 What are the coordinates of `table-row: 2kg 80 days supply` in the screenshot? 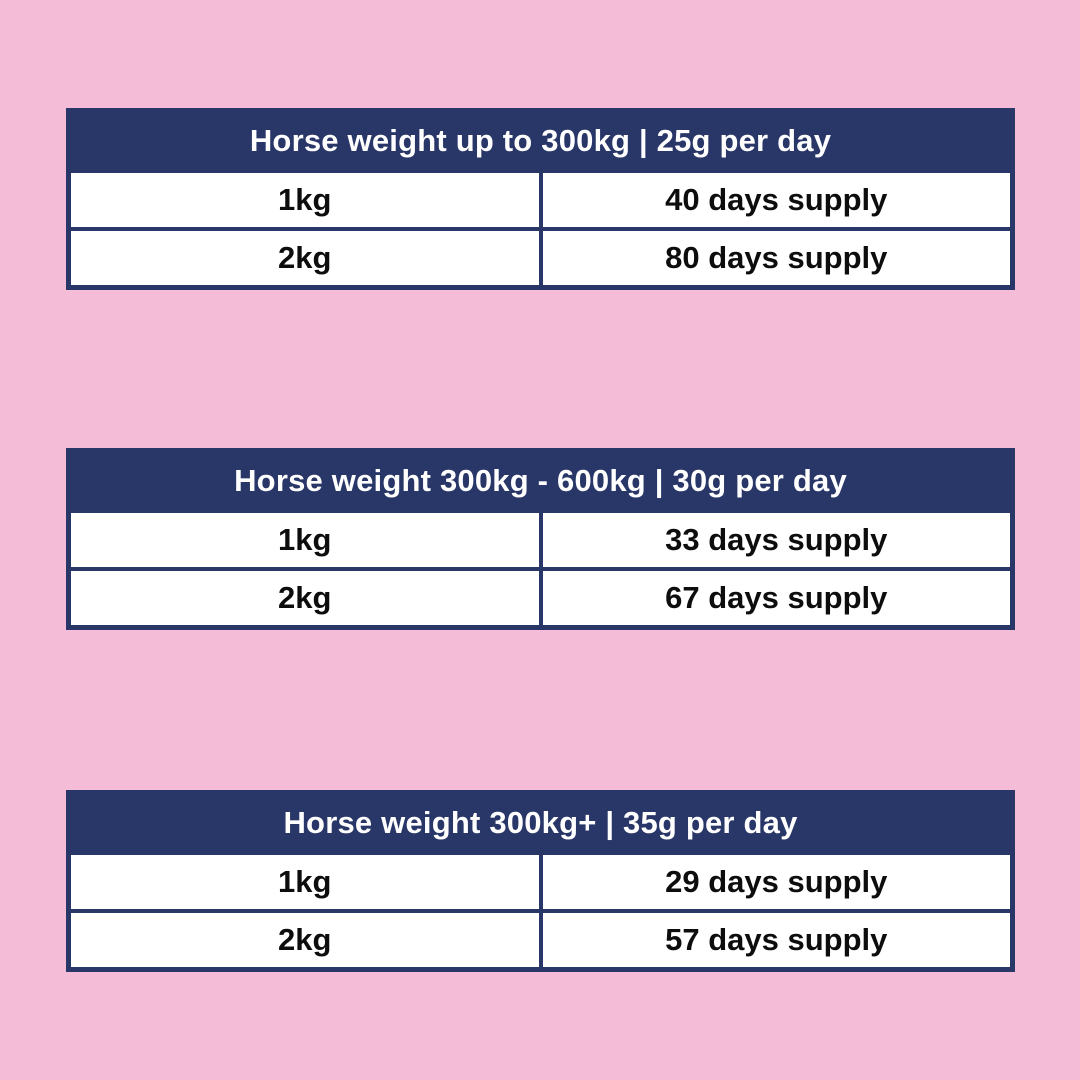 It's located at (540, 256).